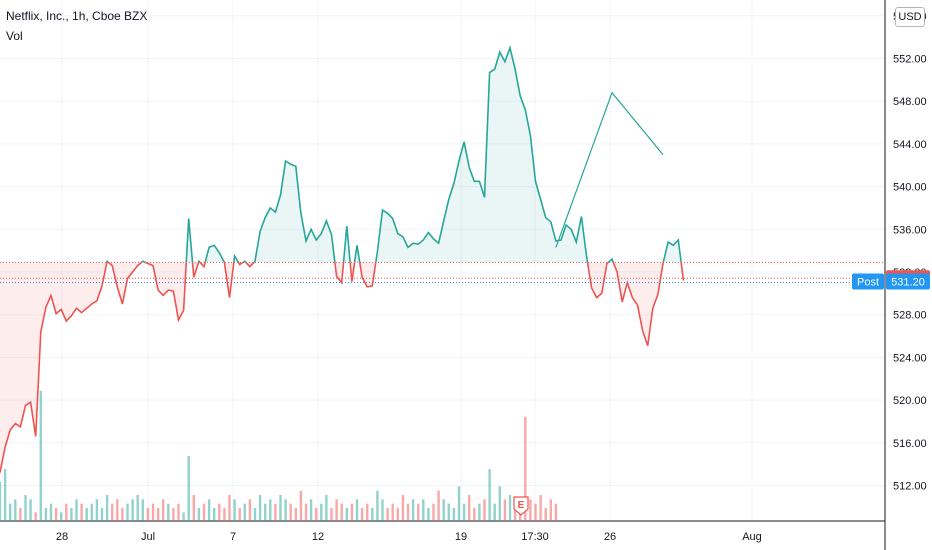  Describe the element at coordinates (910, 145) in the screenshot. I see `y-tick-label: 544.00` at that location.